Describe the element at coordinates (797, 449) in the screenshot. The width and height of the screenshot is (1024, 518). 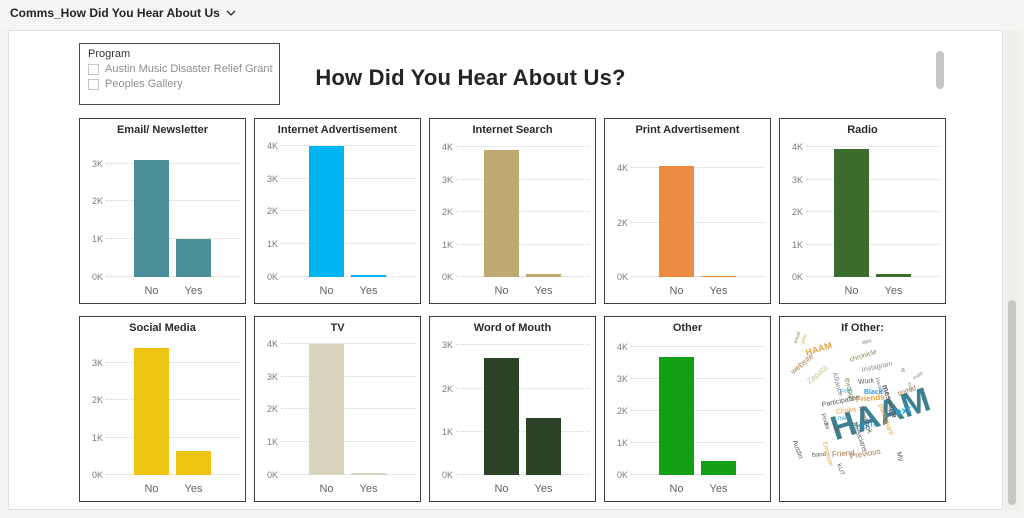
I see `word-cloud-word: Austin` at that location.